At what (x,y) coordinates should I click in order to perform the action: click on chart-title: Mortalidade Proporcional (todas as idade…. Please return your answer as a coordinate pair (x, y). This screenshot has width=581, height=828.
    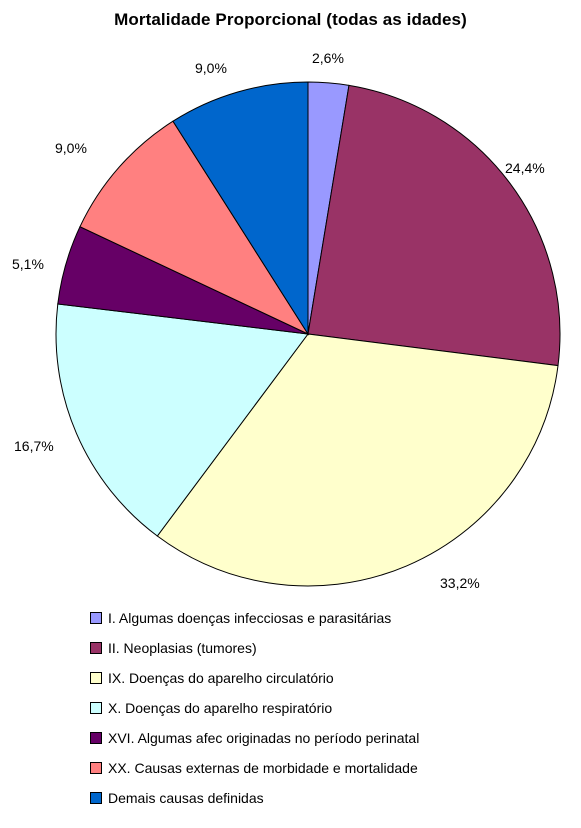
    Looking at the image, I should click on (290, 19).